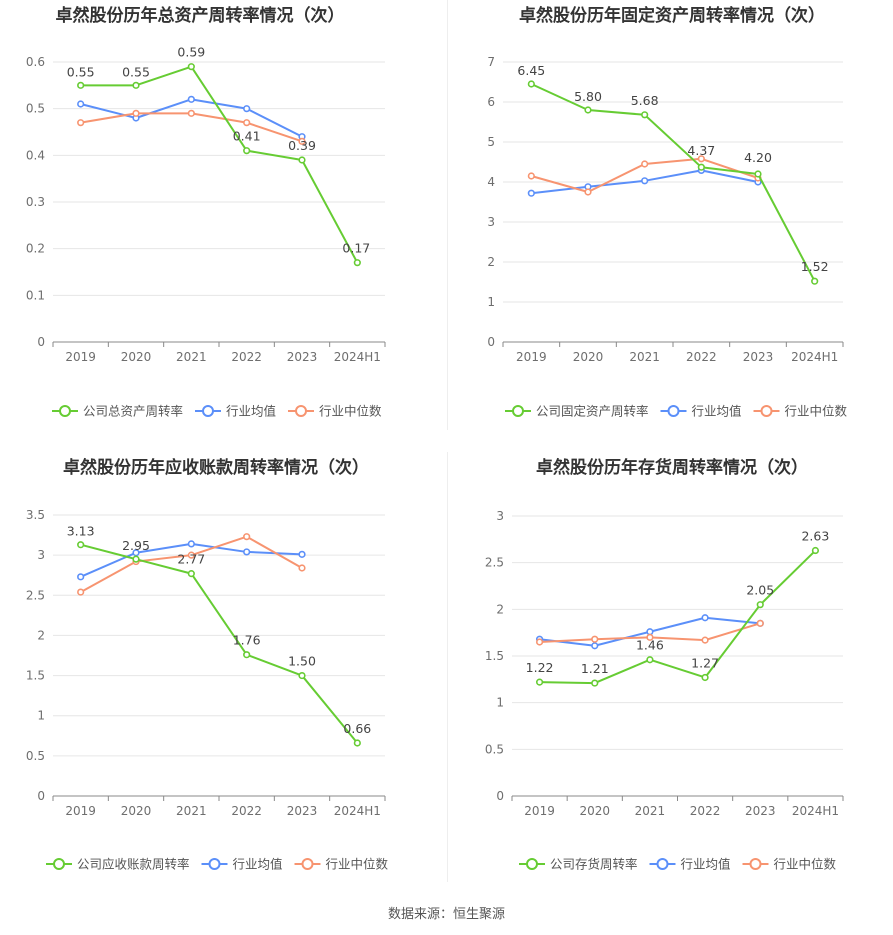 The image size is (893, 935). Describe the element at coordinates (491, 262) in the screenshot. I see `y-tick-label: 2` at that location.